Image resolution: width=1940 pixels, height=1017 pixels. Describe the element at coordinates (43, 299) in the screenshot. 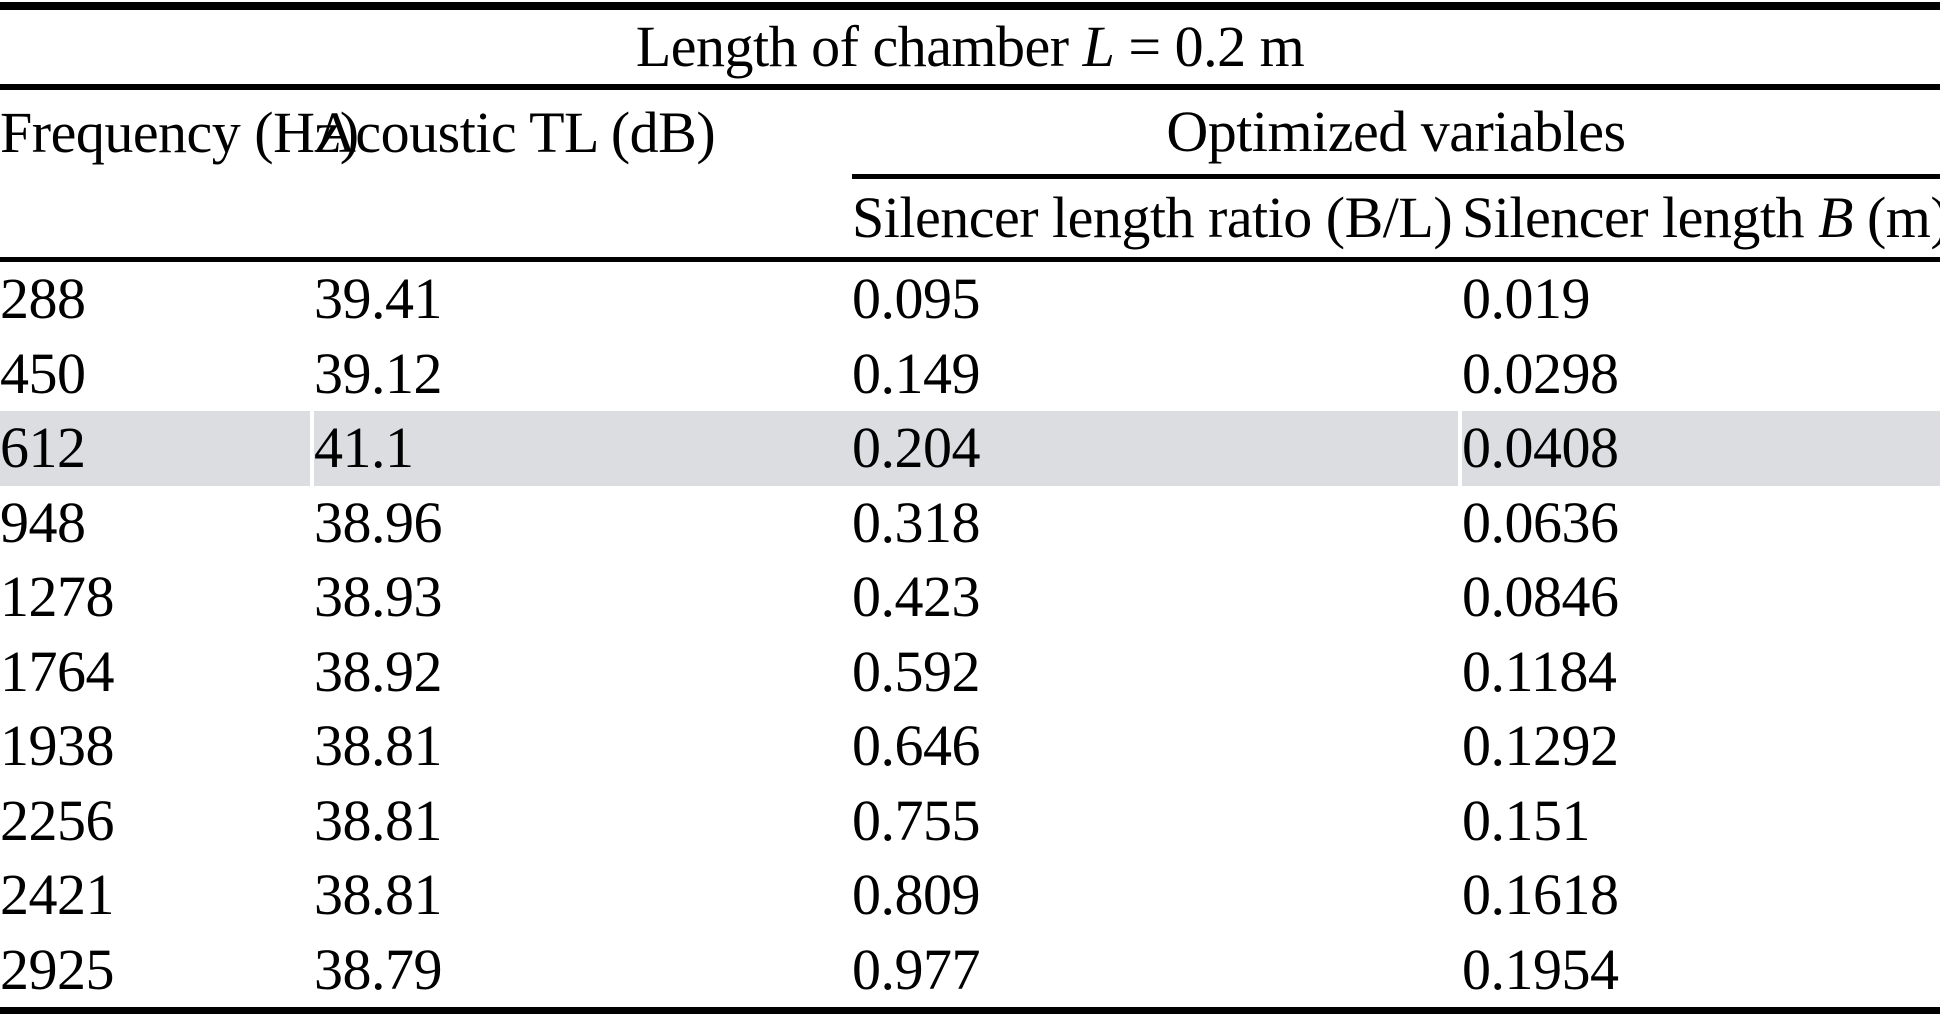

I see `frequency-cell: 288` at that location.